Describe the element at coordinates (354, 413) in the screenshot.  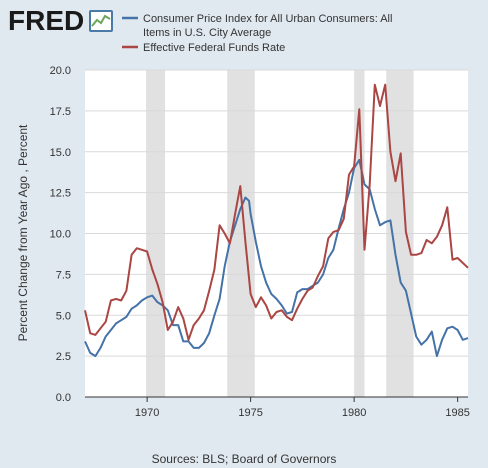
I see `x-tick-label: 1980` at that location.